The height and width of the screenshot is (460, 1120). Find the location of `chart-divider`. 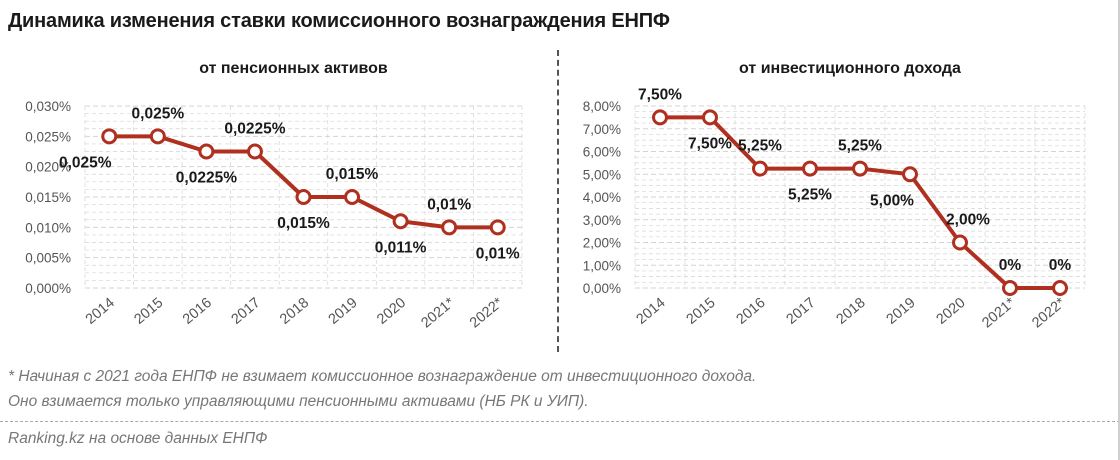

chart-divider is located at coordinates (558, 201).